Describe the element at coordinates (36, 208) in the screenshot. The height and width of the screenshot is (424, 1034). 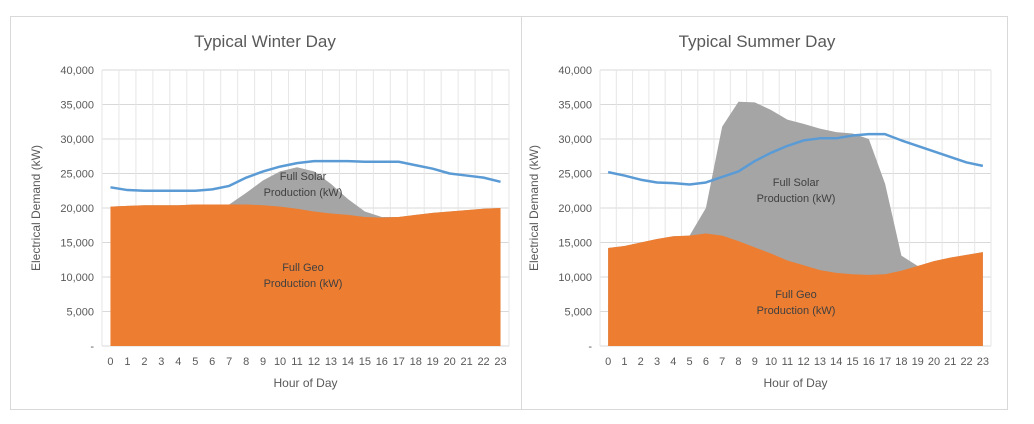
I see `winter-y-axis-label: Electrical Demand (kW)` at that location.